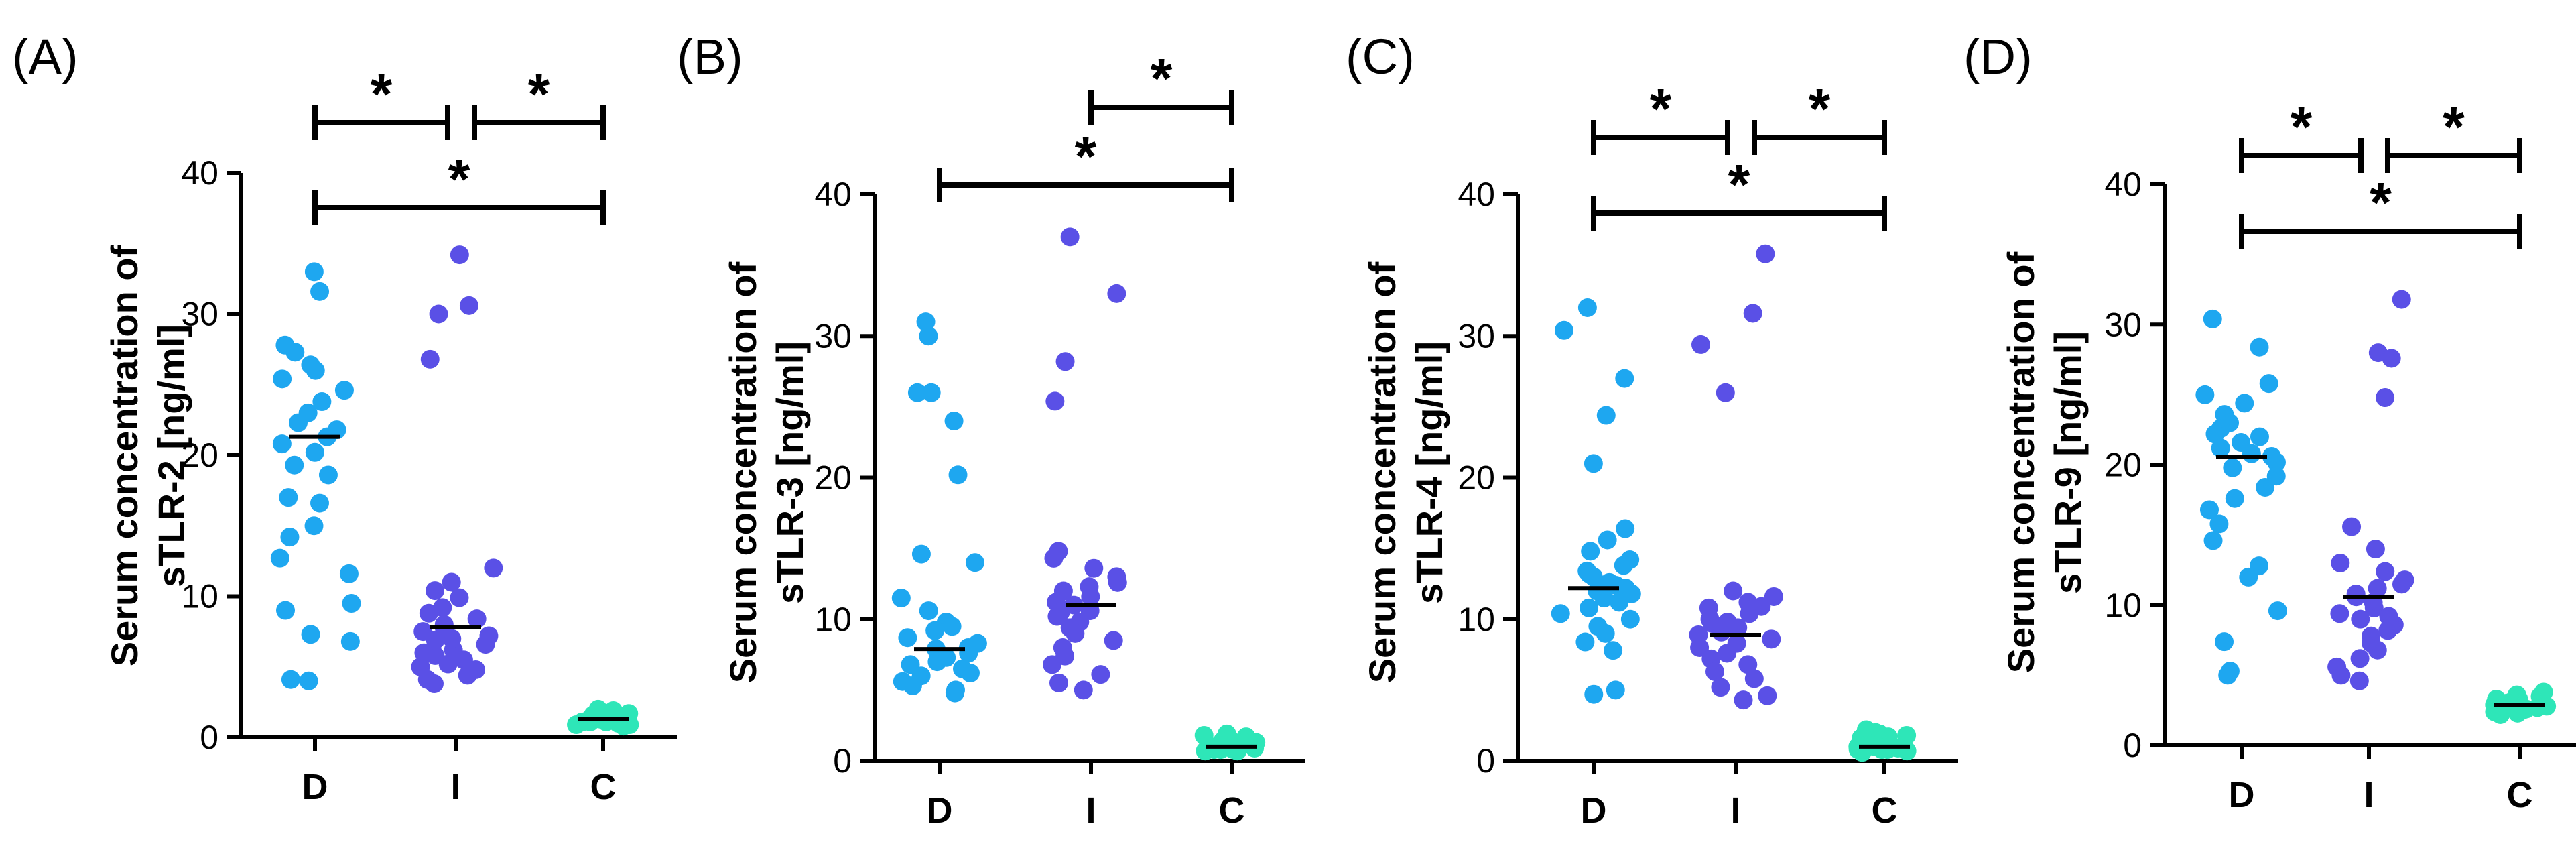 This screenshot has height=844, width=2576. What do you see at coordinates (199, 596) in the screenshot?
I see `y-tick-label: 10` at bounding box center [199, 596].